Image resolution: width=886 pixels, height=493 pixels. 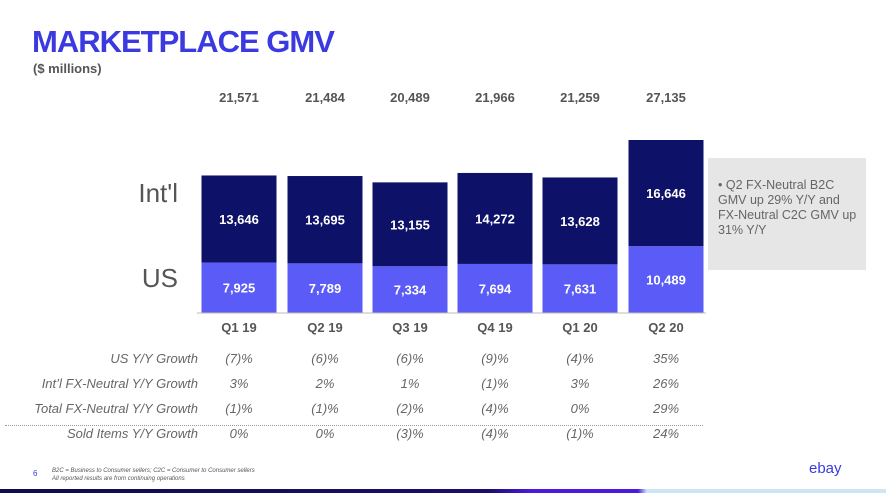 I want to click on row-label: Int’l FX-Neutral Y/Y Growth, so click(x=119, y=383).